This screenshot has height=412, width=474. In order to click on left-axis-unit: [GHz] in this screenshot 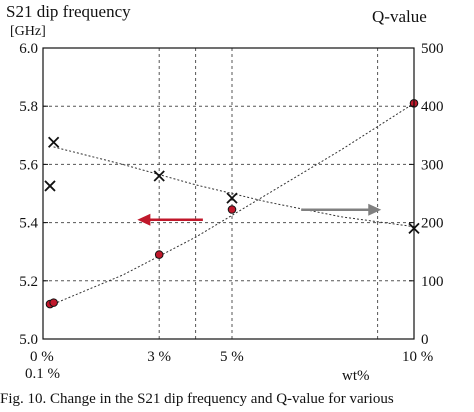, I will do `click(28, 31)`.